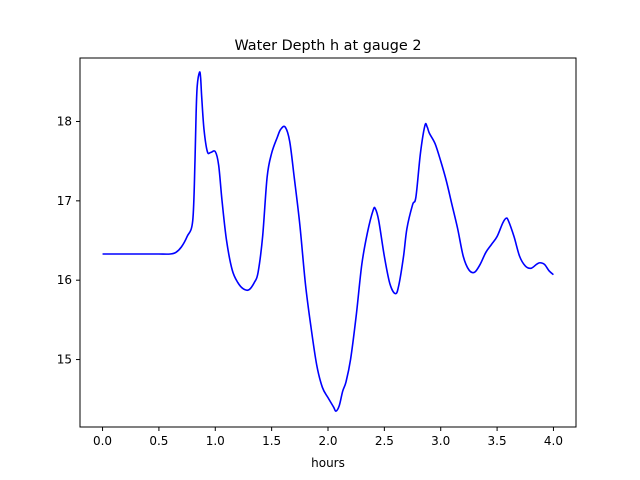 The width and height of the screenshot is (640, 480). I want to click on x-tick-label: 2.0, so click(327, 441).